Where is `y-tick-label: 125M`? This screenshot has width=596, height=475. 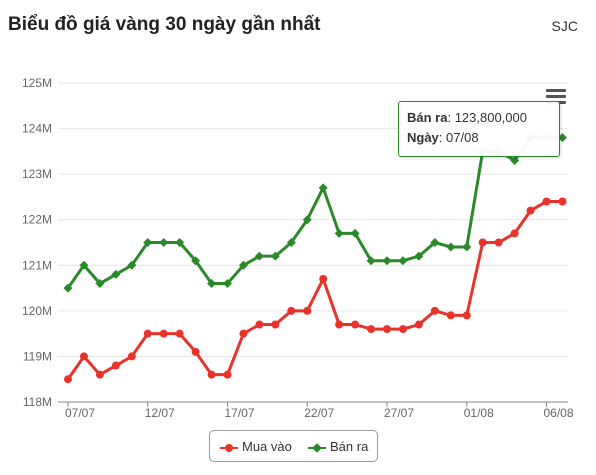 y-tick-label: 125M is located at coordinates (37, 83).